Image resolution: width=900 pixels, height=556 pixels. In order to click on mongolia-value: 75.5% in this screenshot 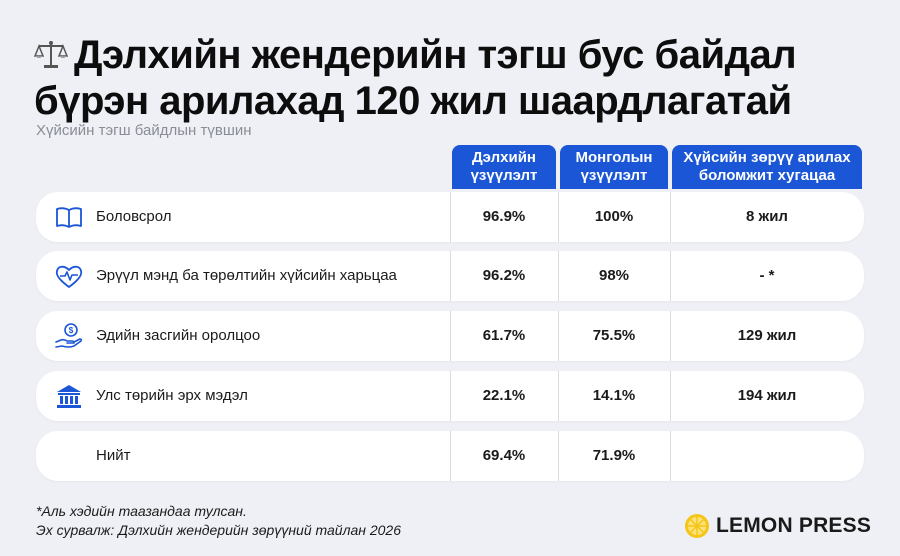, I will do `click(614, 335)`.